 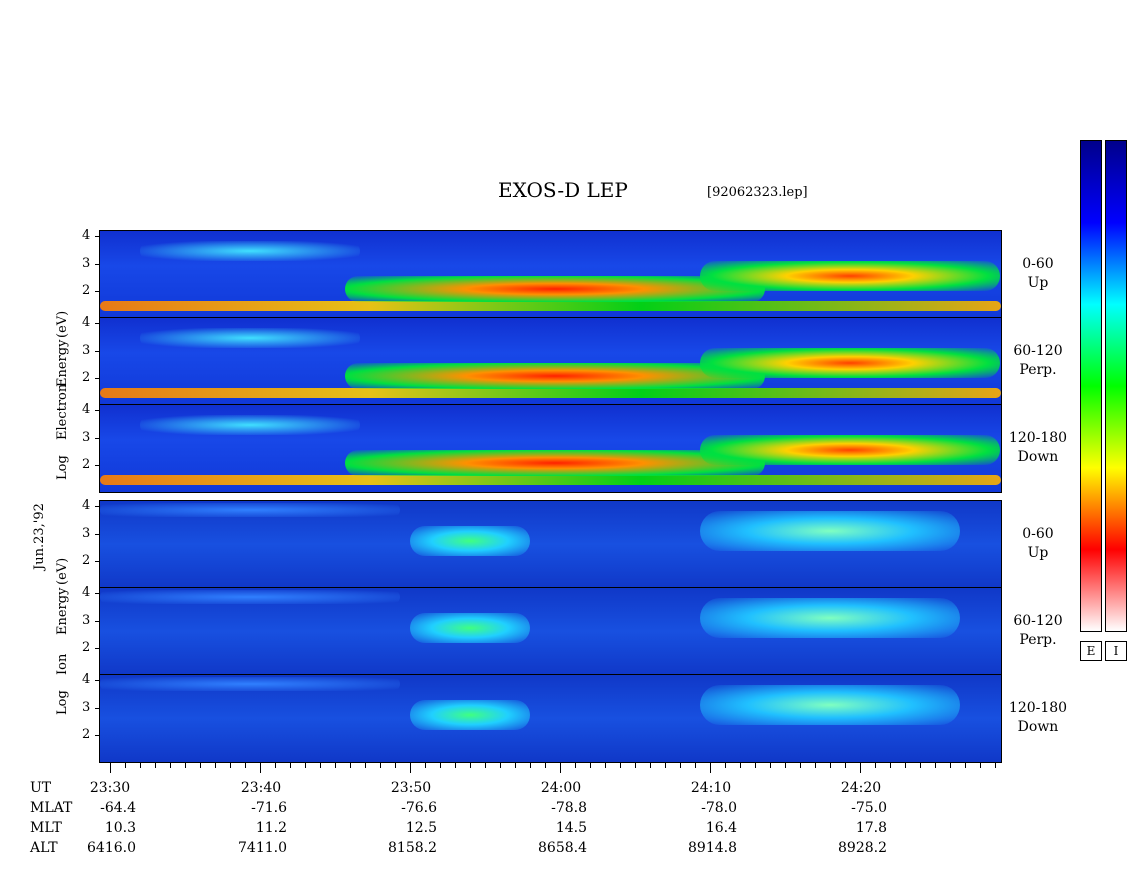 What do you see at coordinates (1038, 727) in the screenshot?
I see `pitch-direction: Down` at bounding box center [1038, 727].